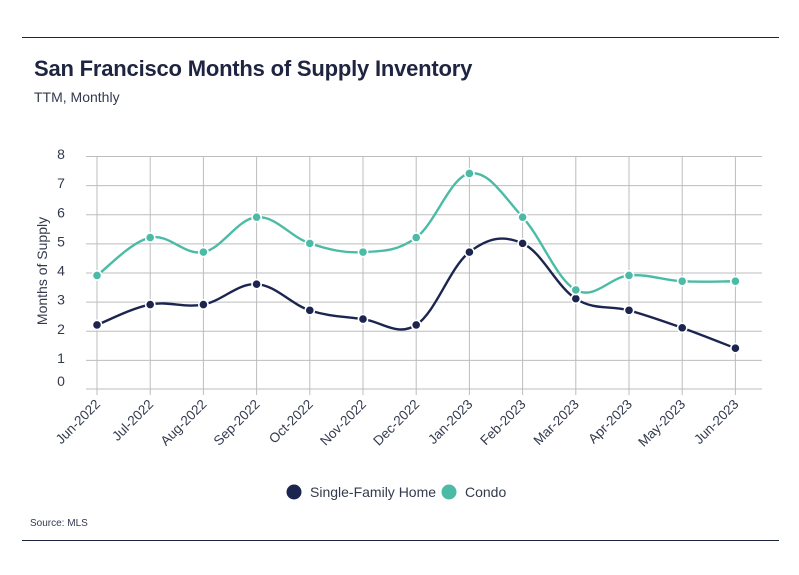  What do you see at coordinates (132, 420) in the screenshot?
I see `x-tick-label: Jul-2022` at bounding box center [132, 420].